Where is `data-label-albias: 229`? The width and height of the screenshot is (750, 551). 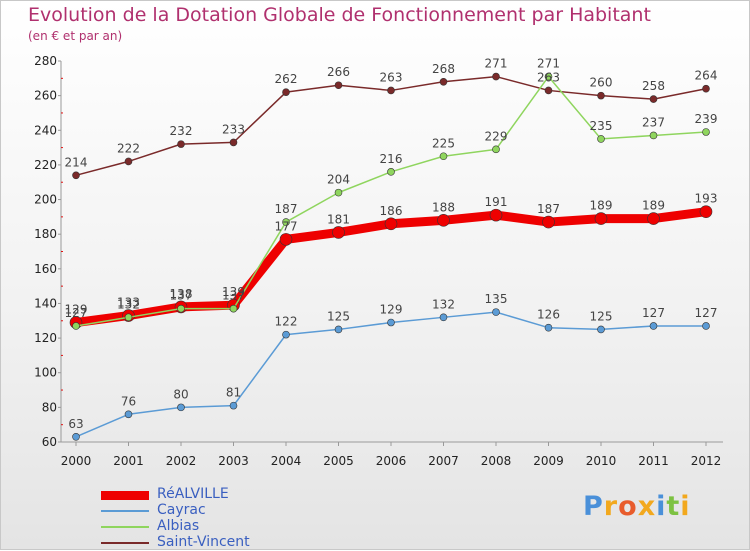 data-label-albias: 229 is located at coordinates (496, 136).